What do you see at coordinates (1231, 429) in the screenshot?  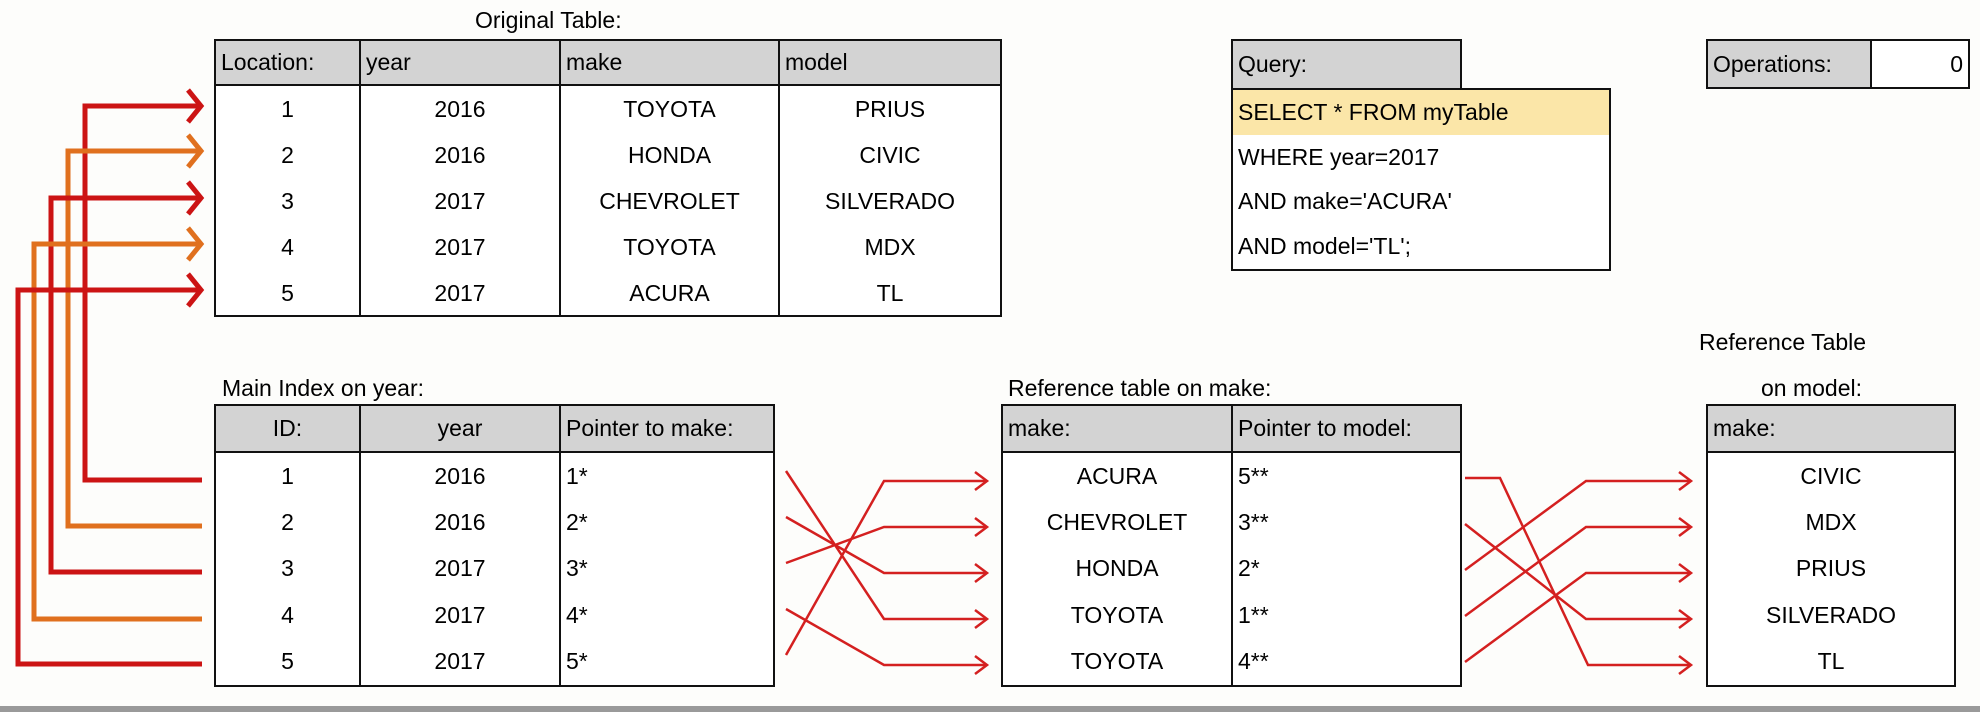 I see `table-header-row: make: Pointer to model:` at bounding box center [1231, 429].